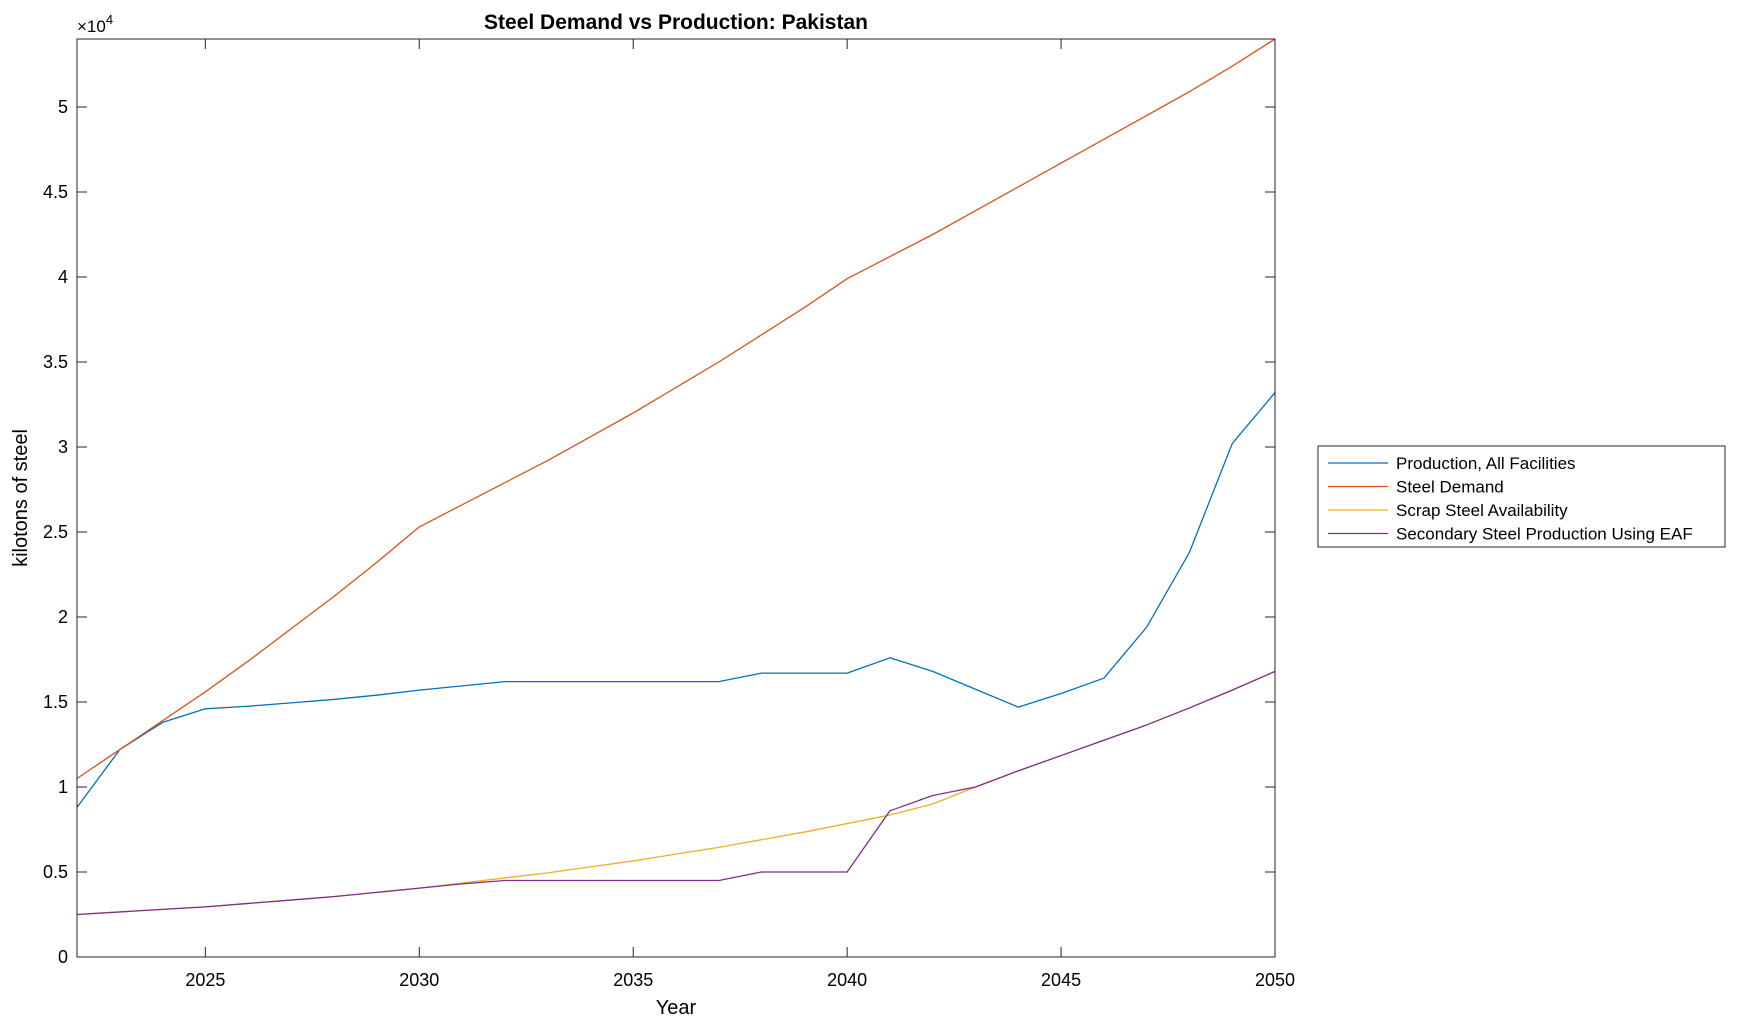 This screenshot has height=1023, width=1738. I want to click on y-exponent-label: ×10⁴, so click(95, 24).